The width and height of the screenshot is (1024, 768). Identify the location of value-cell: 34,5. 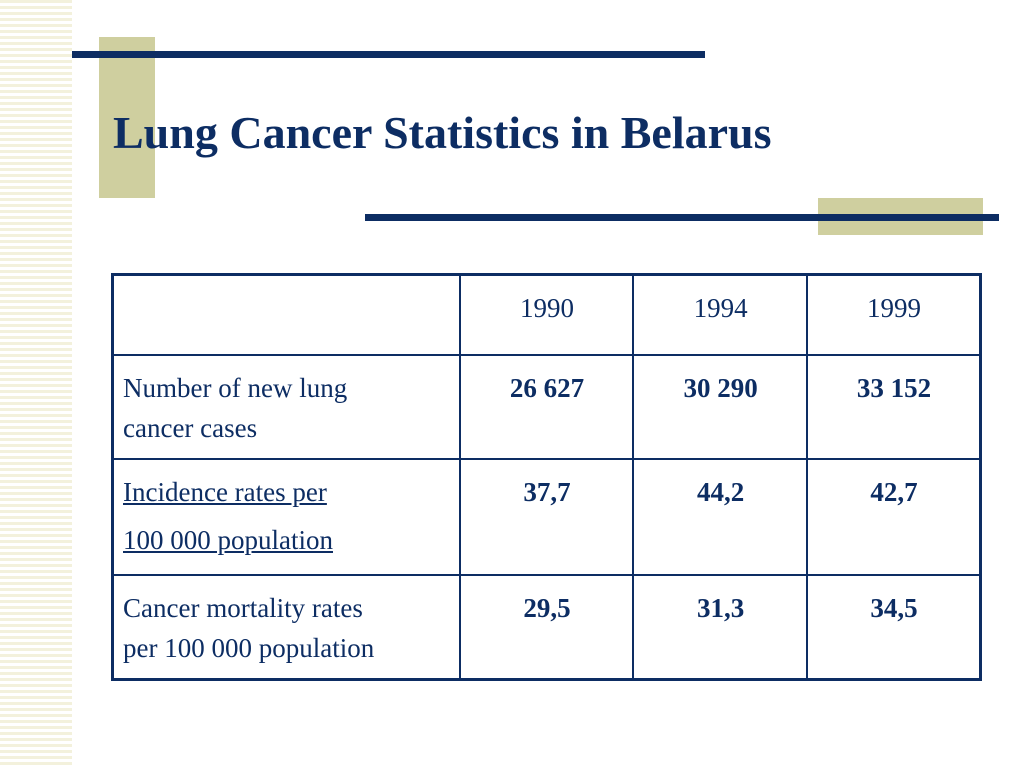
(893, 627).